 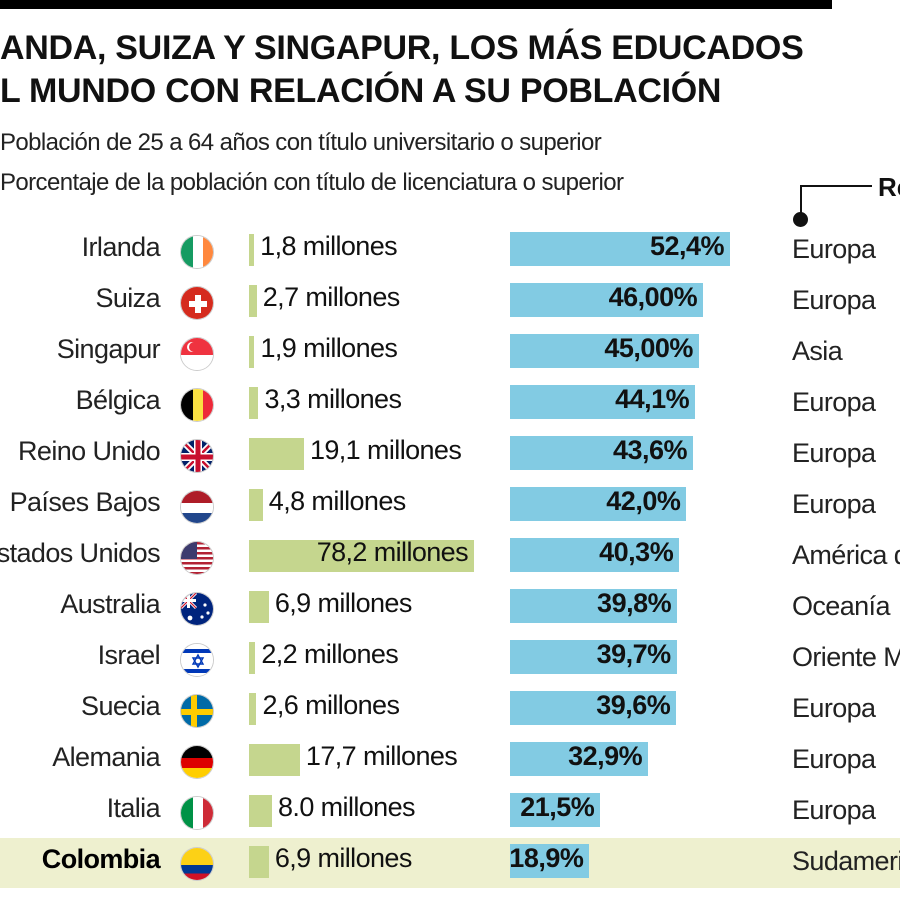 I want to click on country-label: Colombia, so click(x=101, y=859).